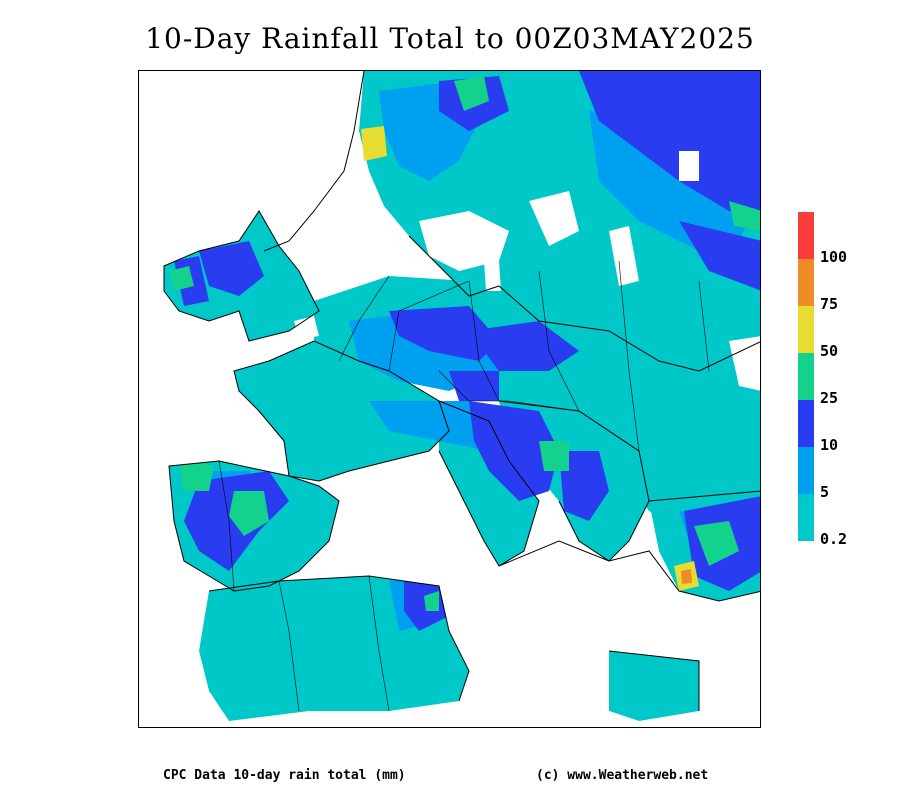 This screenshot has width=900, height=800. What do you see at coordinates (829, 445) in the screenshot?
I see `legend-tick-label: 10` at bounding box center [829, 445].